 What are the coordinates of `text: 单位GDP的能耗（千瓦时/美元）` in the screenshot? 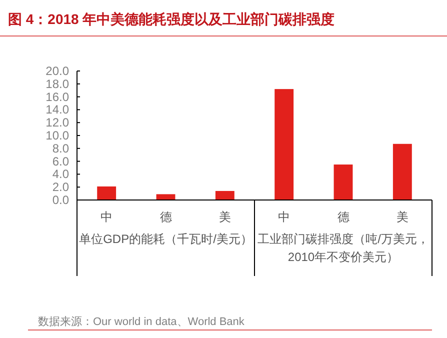 It's located at (165, 239).